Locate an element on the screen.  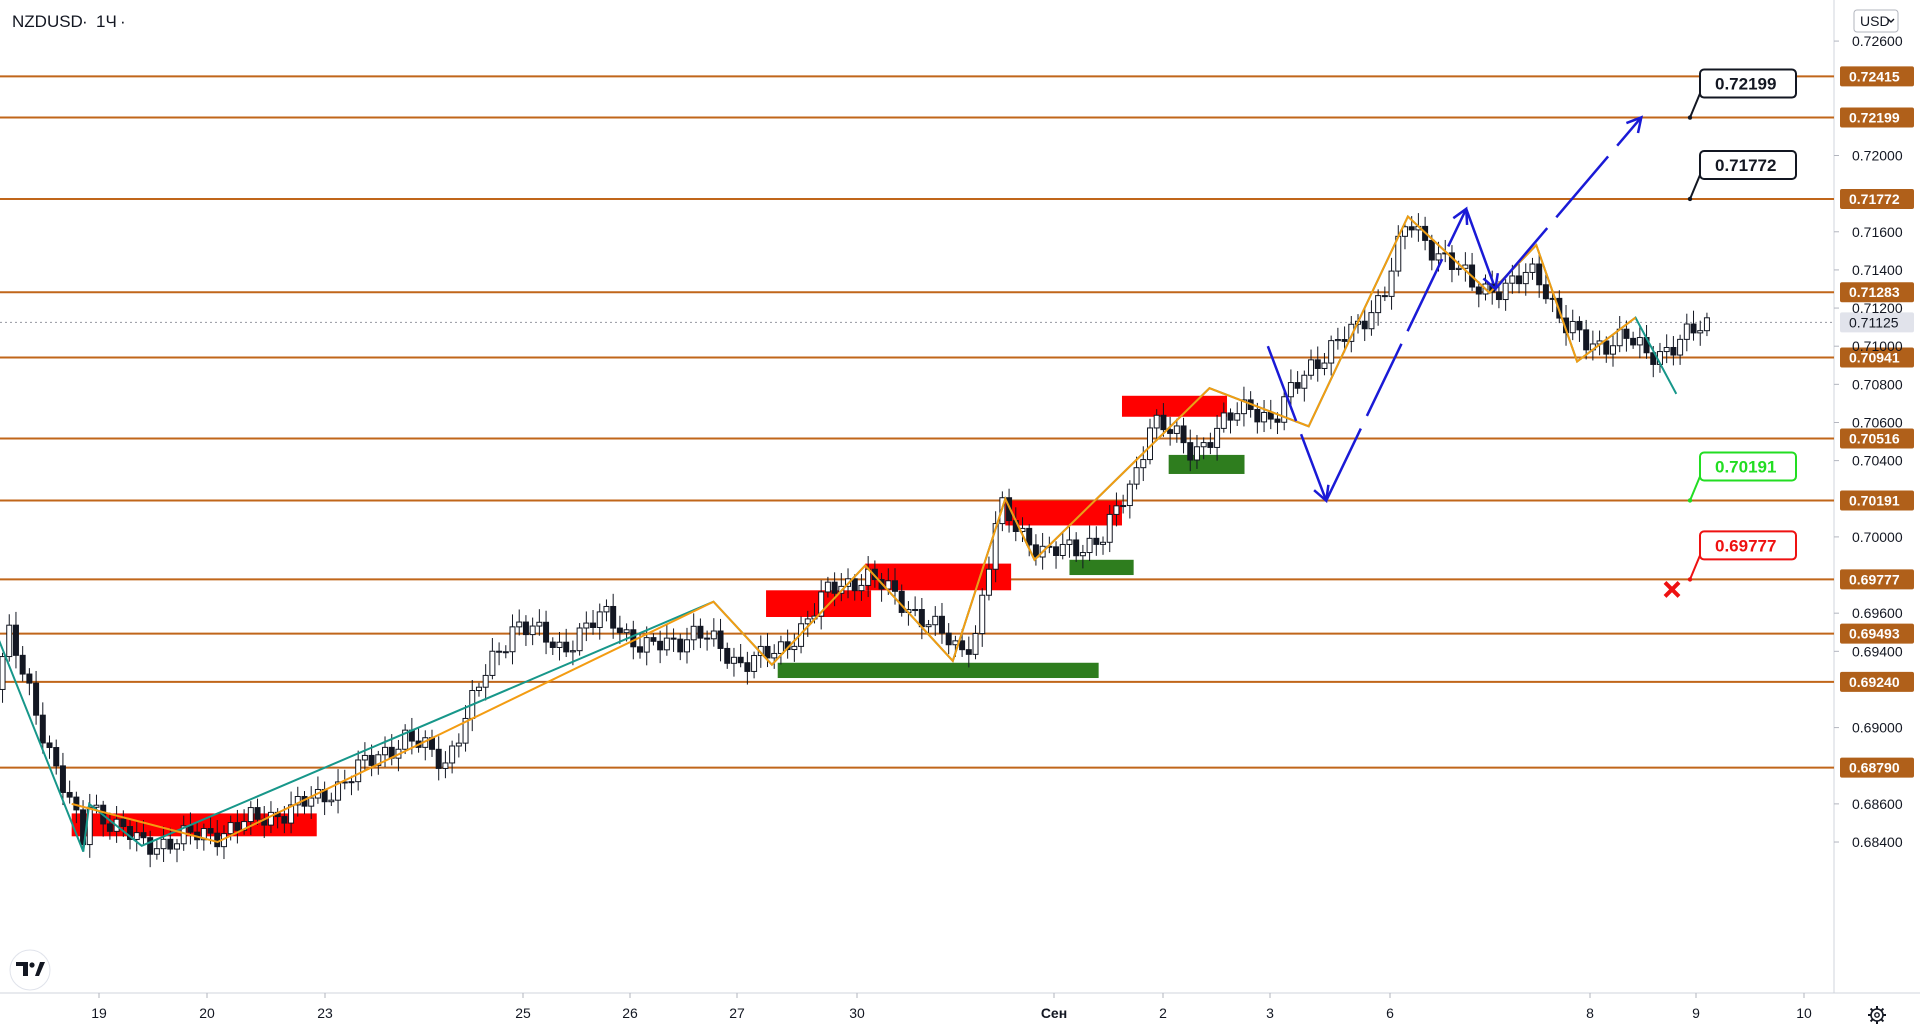
tradingview-logo-icon is located at coordinates (30, 970).